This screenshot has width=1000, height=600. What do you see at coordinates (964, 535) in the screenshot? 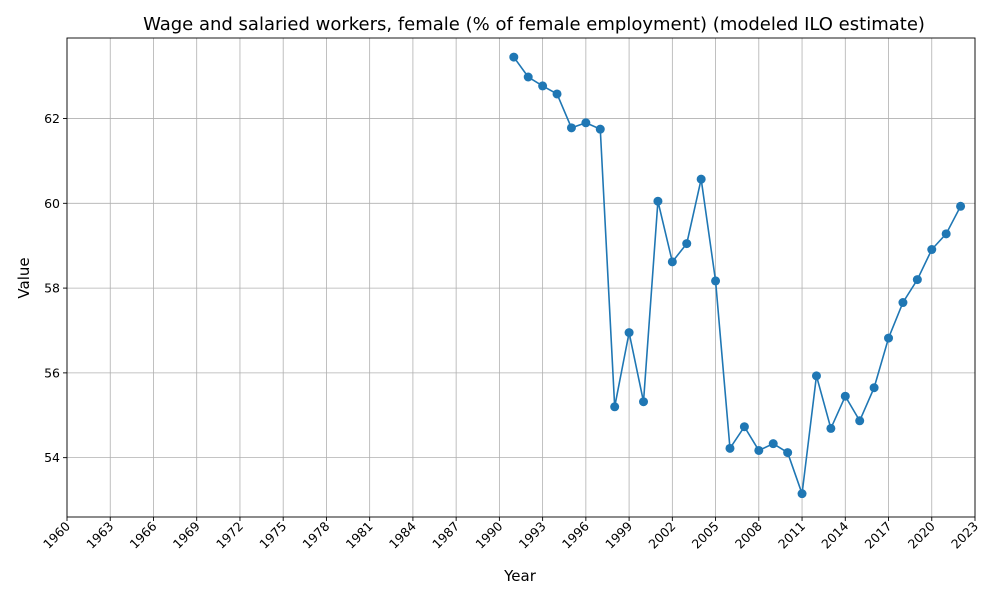
I see `x-tick-label: 2023` at bounding box center [964, 535].